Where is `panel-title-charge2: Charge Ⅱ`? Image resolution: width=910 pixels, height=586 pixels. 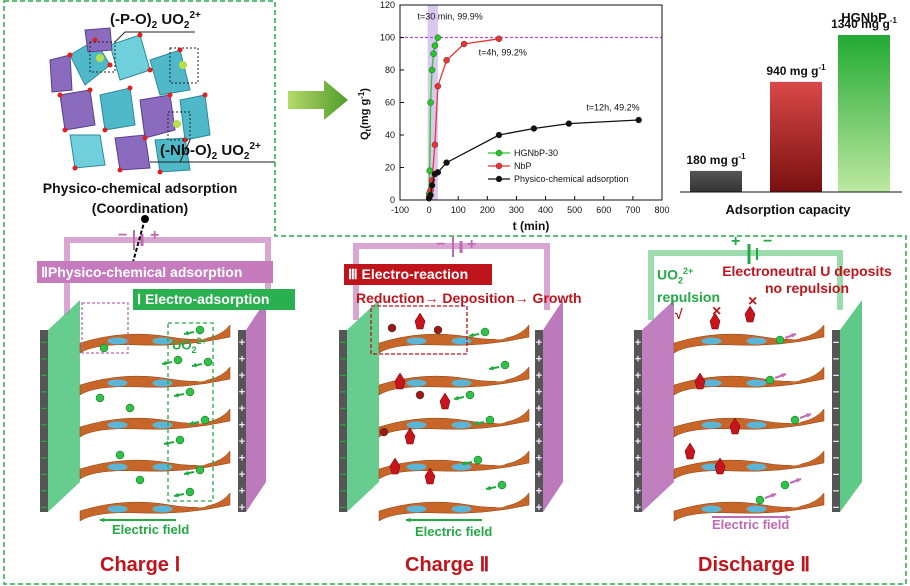 panel-title-charge2: Charge Ⅱ is located at coordinates (447, 565).